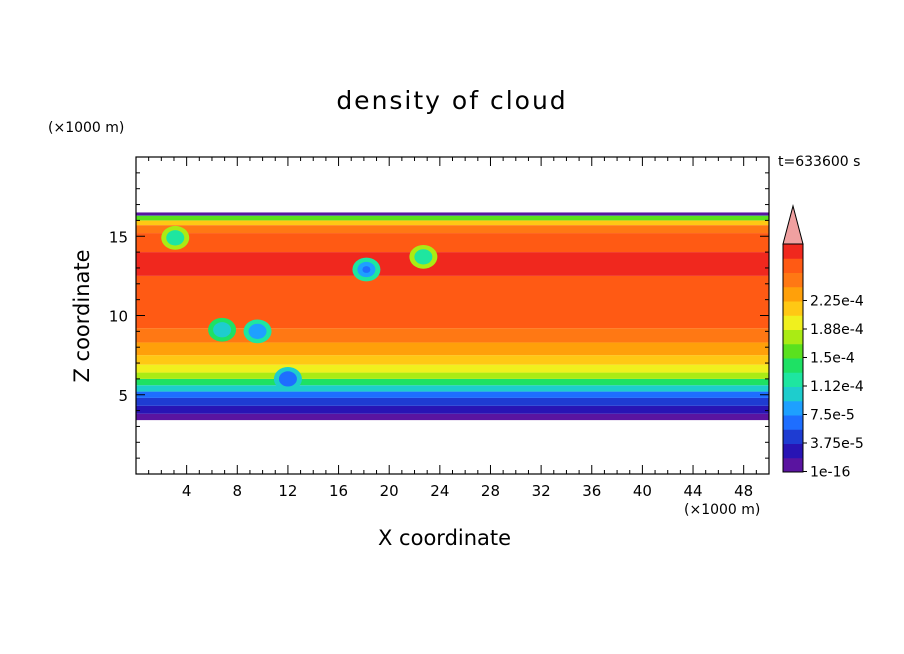  What do you see at coordinates (591, 491) in the screenshot?
I see `x-tick-label: 36` at bounding box center [591, 491].